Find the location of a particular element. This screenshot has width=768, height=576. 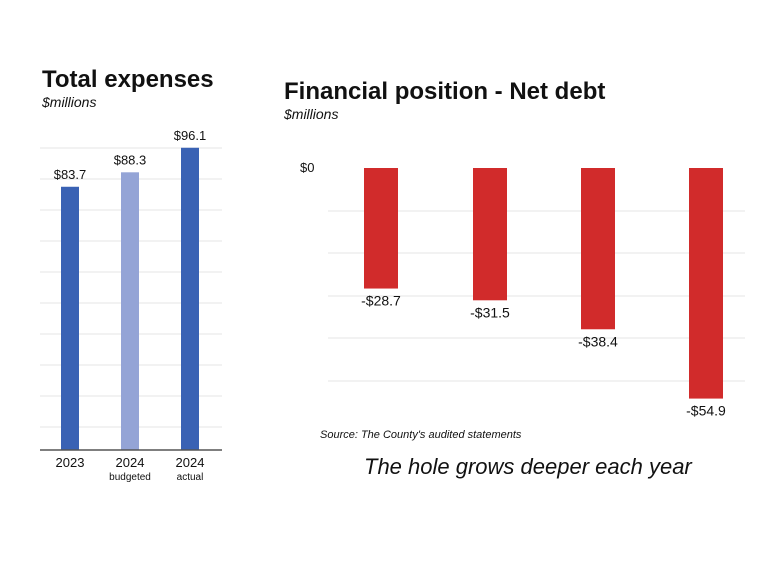

source-note: Source: The County's audited statements is located at coordinates (421, 435).